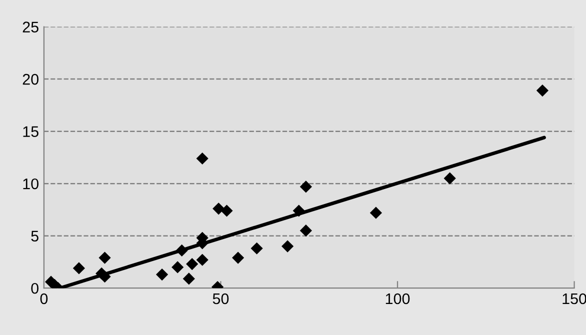 This screenshot has width=586, height=335. Describe the element at coordinates (398, 298) in the screenshot. I see `x-tick-label: 100` at that location.